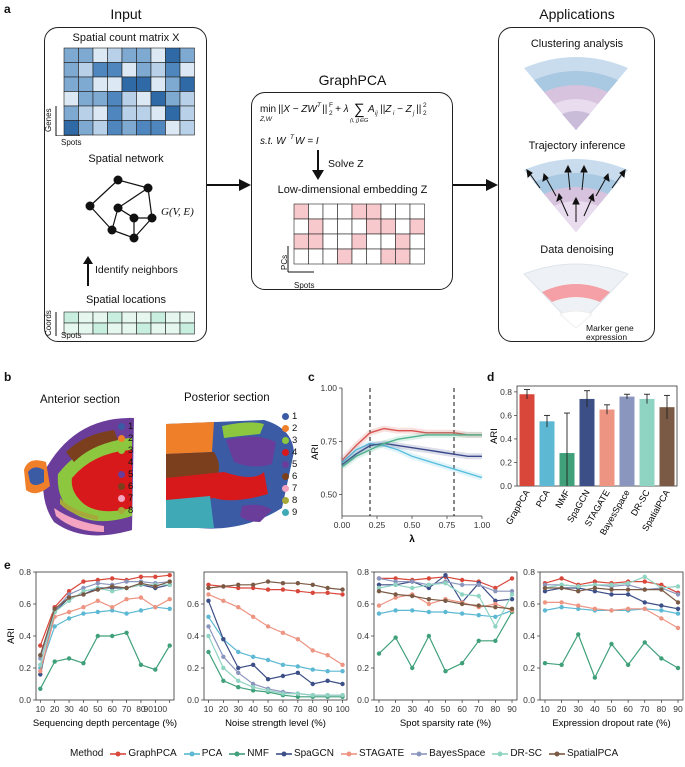 This screenshot has height=767, width=685. Describe the element at coordinates (379, 709) in the screenshot. I see `x-tick-label: 10` at that location.